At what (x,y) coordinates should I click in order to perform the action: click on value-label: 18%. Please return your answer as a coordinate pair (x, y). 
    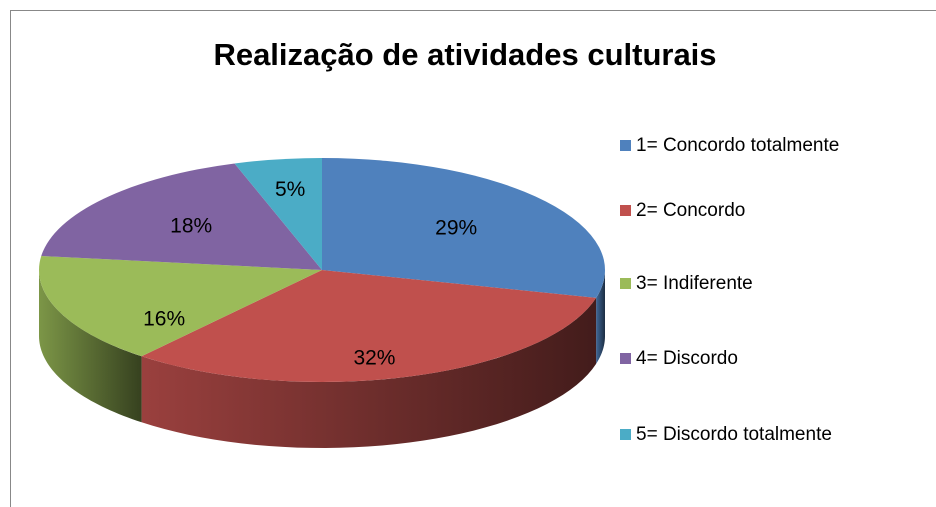
    Looking at the image, I should click on (191, 226).